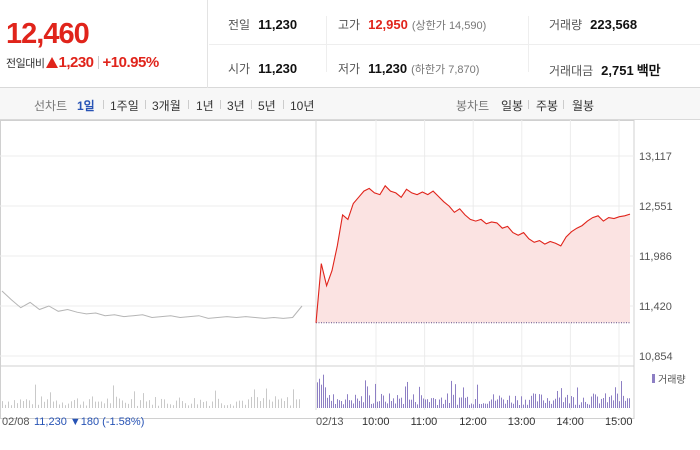 The width and height of the screenshot is (700, 450). I want to click on tab-1w: 1주일, so click(124, 106).